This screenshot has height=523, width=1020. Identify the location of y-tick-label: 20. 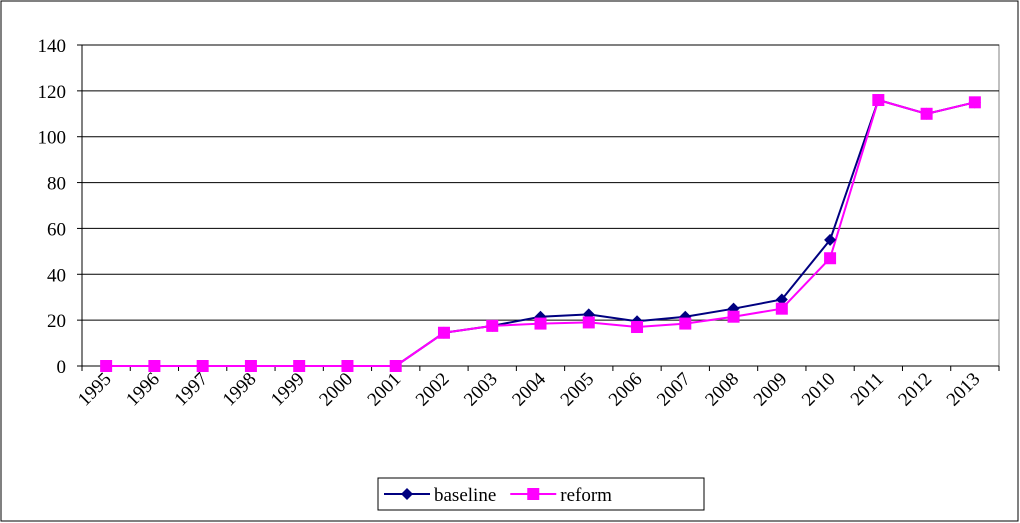
(56, 321).